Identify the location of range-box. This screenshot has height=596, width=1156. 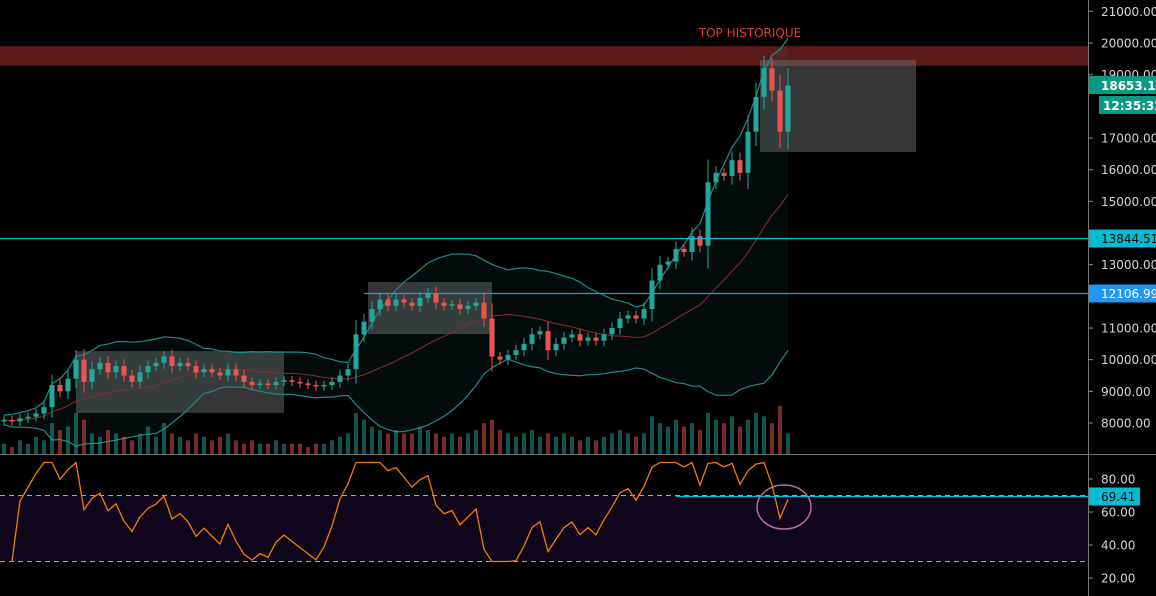
(430, 308).